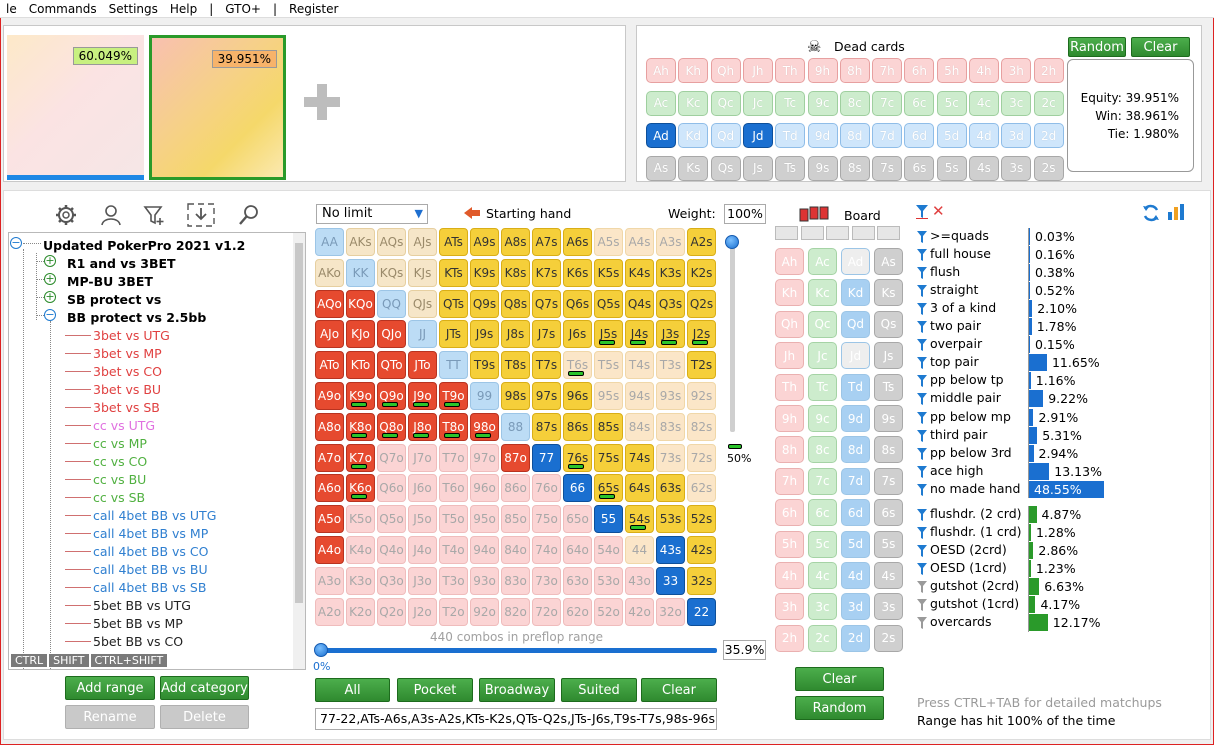 This screenshot has height=745, width=1214. I want to click on range-cell: T5o, so click(453, 519).